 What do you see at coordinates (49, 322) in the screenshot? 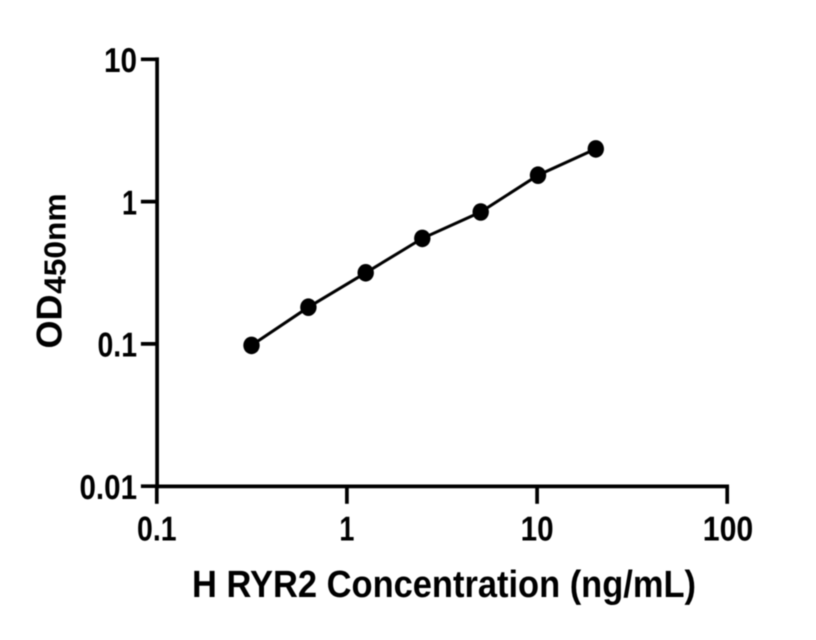
I see `svg-text: OD` at bounding box center [49, 322].